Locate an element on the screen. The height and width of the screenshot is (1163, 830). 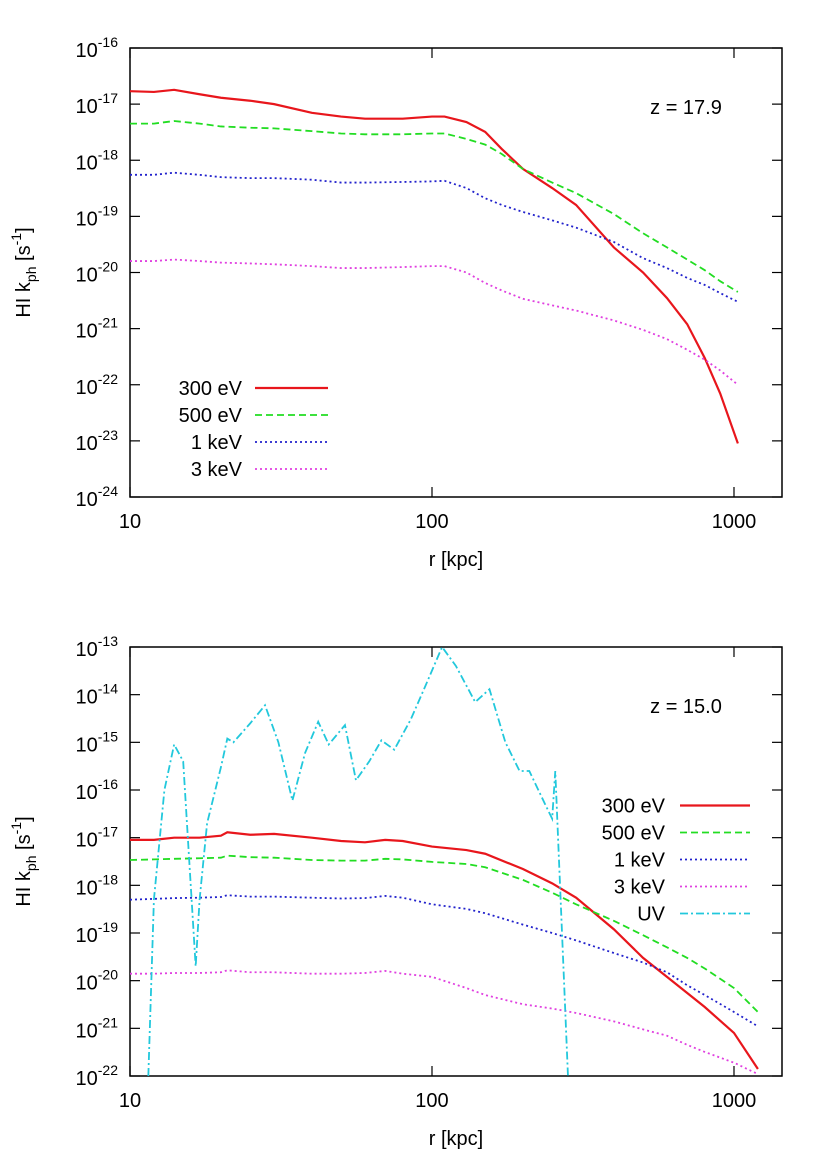
y-tick-label: 10-23 is located at coordinates (97, 441).